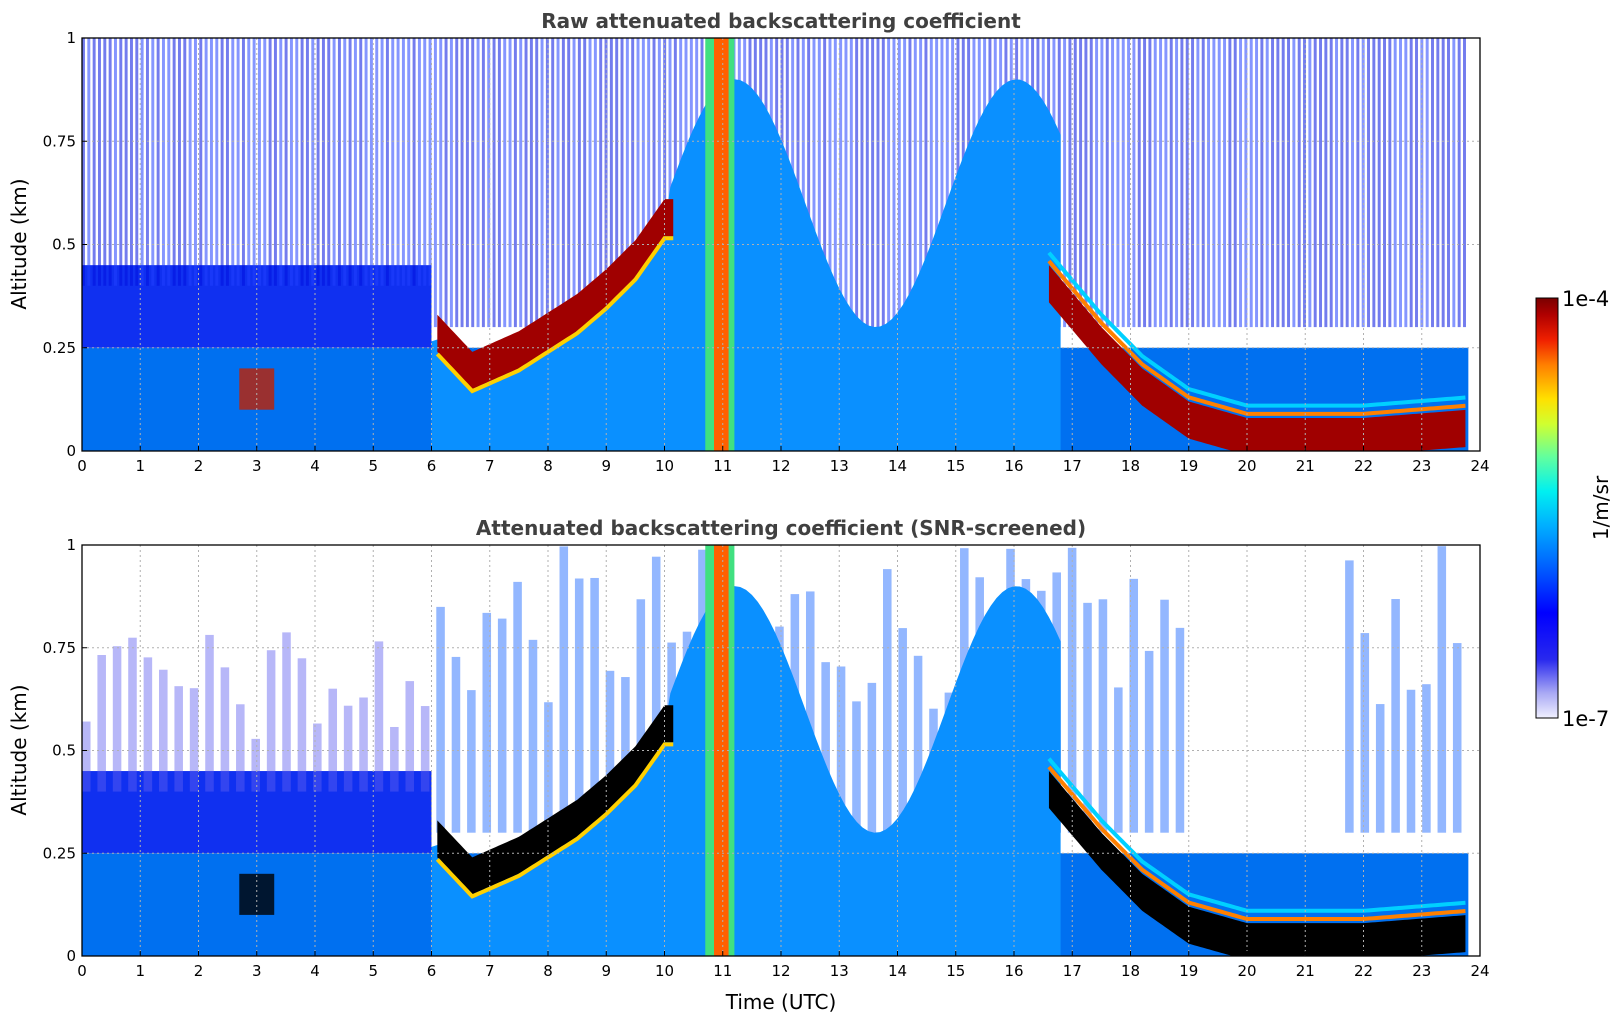 The image size is (1621, 1020). I want to click on x-tick-label: 14, so click(897, 971).